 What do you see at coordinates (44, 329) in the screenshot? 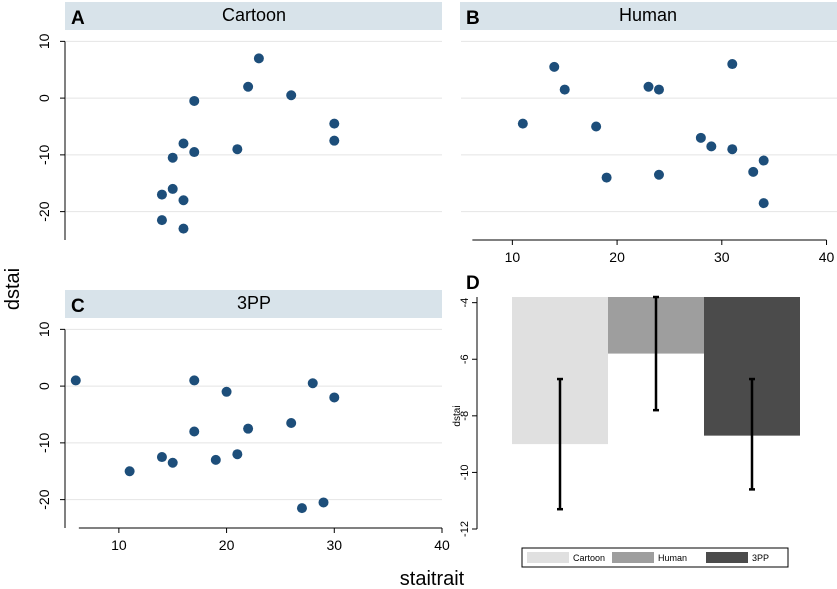
I see `panel-c-y-tick-label: 10` at bounding box center [44, 329].